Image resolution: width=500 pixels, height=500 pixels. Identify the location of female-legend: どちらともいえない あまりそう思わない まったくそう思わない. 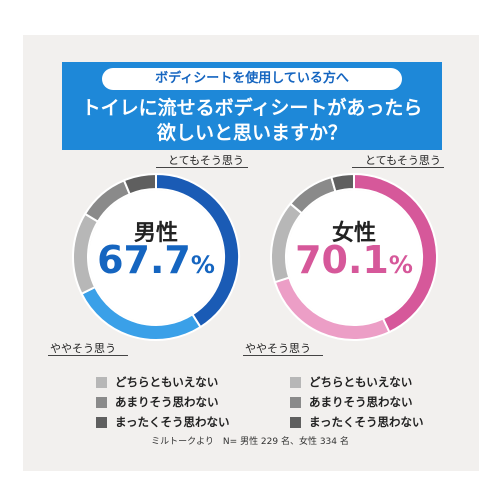
(357, 402).